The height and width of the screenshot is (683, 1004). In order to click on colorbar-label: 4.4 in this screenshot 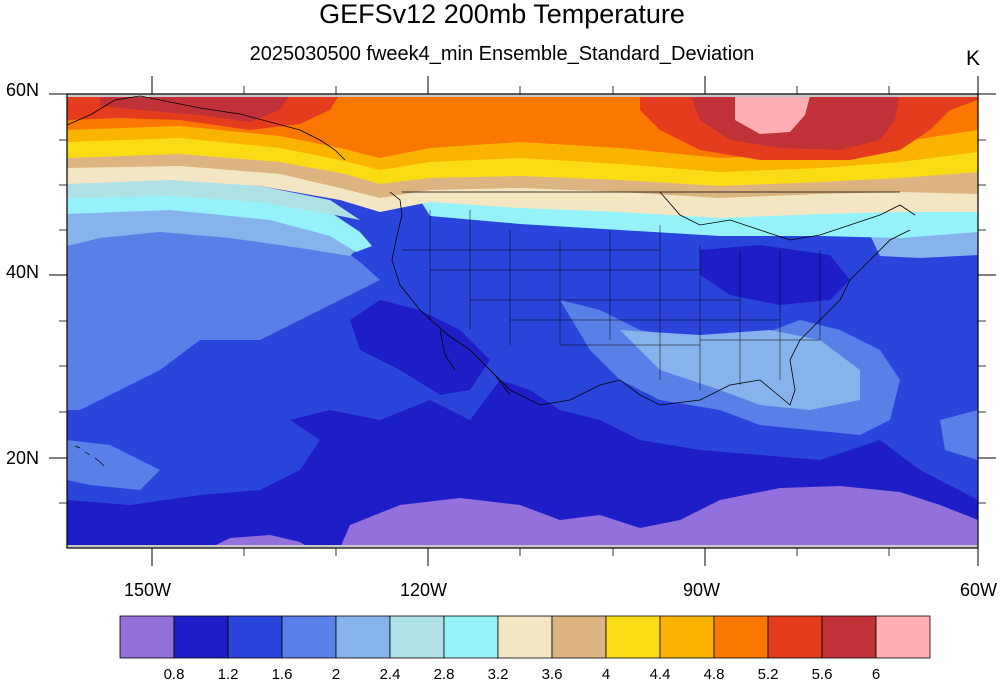, I will do `click(660, 674)`.